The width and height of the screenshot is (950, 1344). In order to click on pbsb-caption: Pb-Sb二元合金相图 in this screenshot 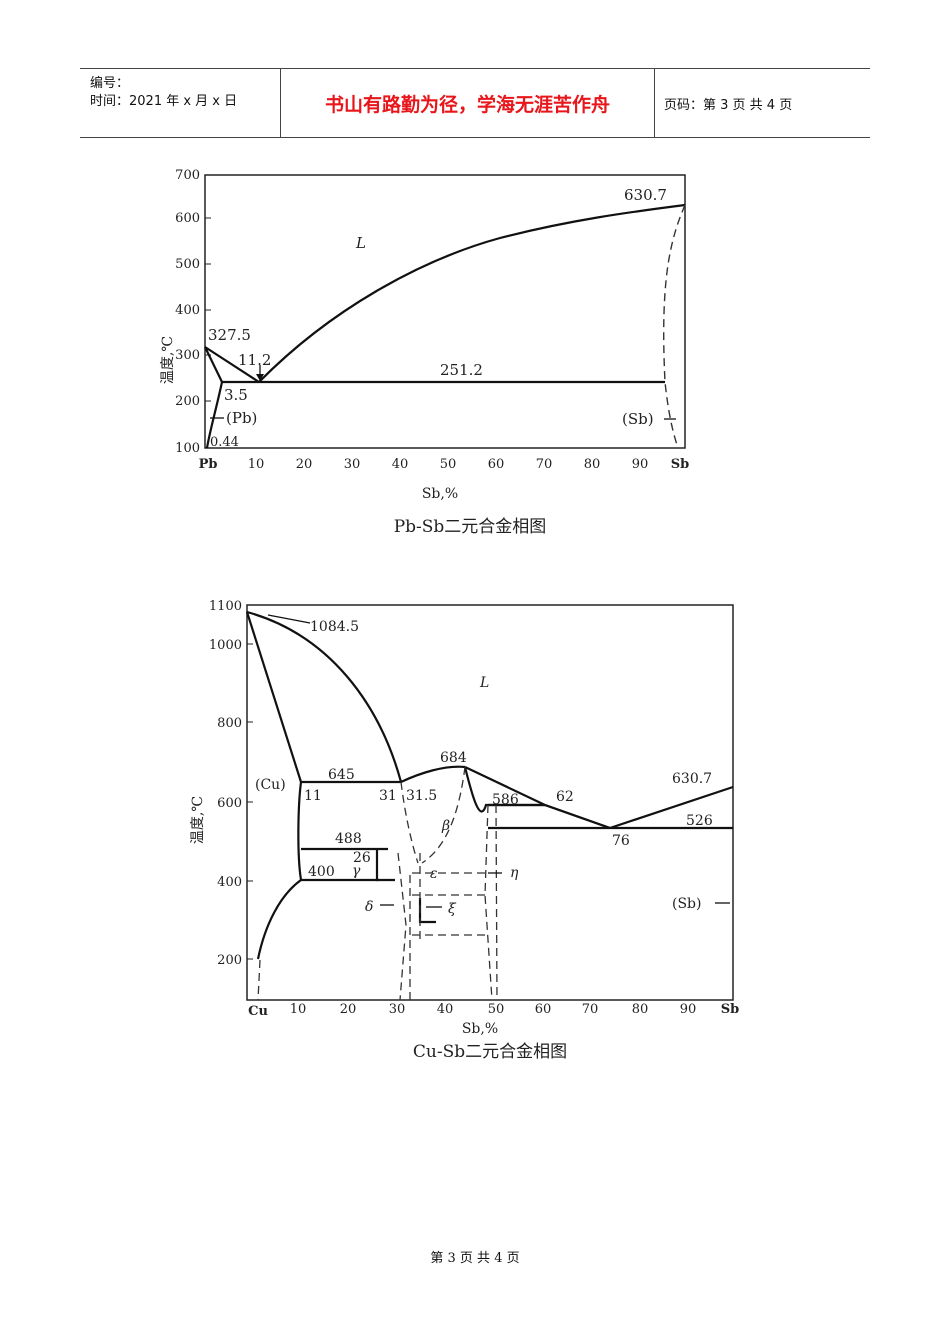, I will do `click(470, 527)`.